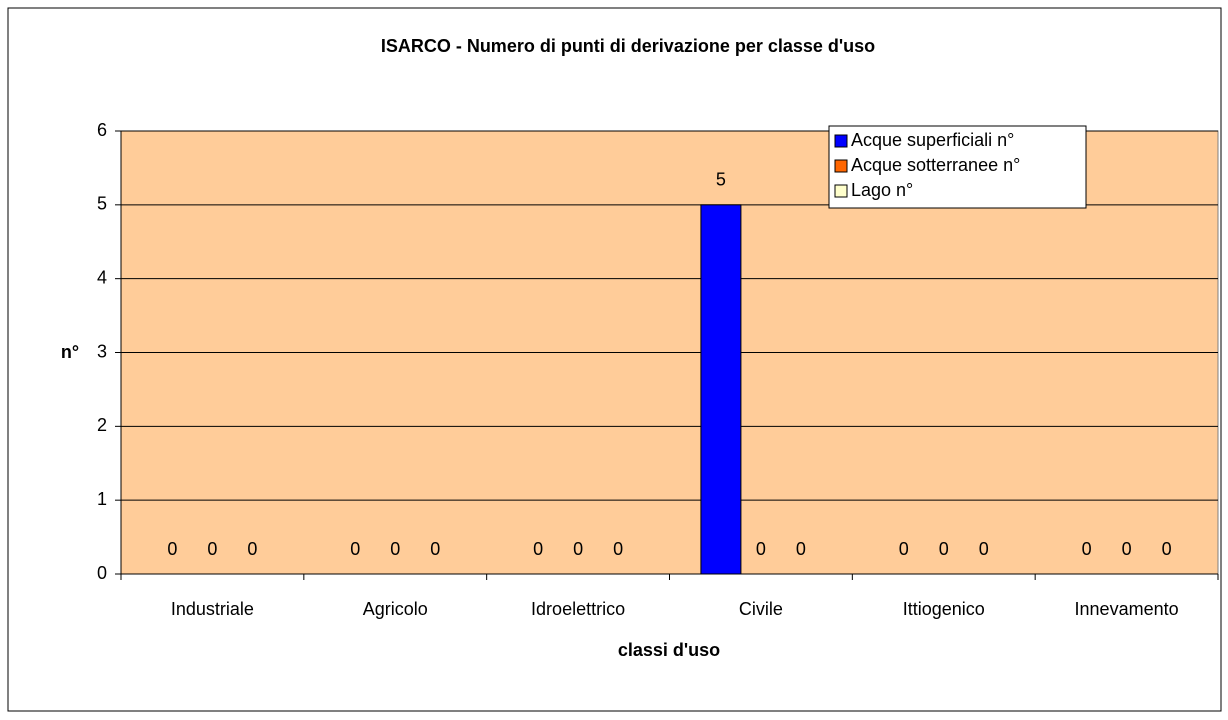 Image resolution: width=1228 pixels, height=720 pixels. What do you see at coordinates (721, 180) in the screenshot?
I see `data-label: 5` at bounding box center [721, 180].